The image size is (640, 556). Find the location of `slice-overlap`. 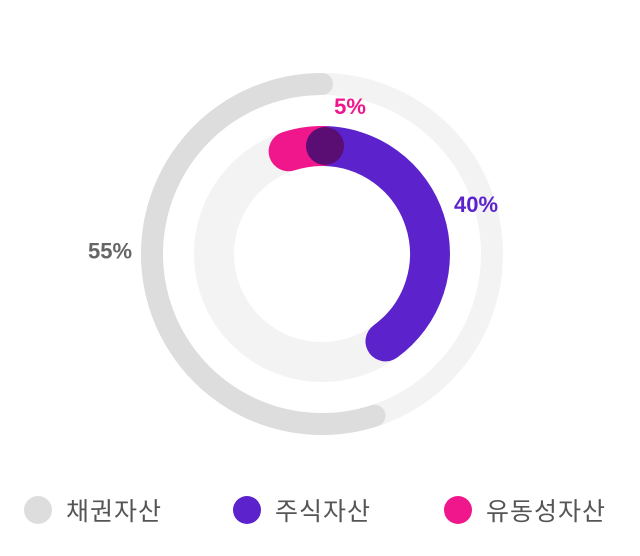

slice-overlap is located at coordinates (325, 146).